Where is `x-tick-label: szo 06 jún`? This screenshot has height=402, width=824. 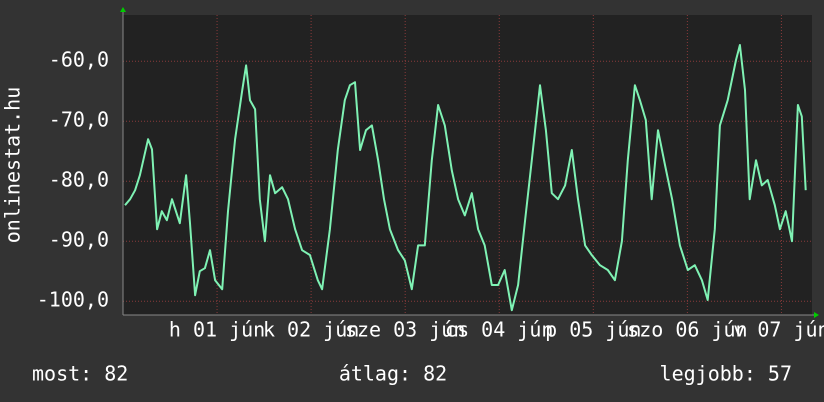 x-tick-label: szo 06 jún is located at coordinates (687, 330).